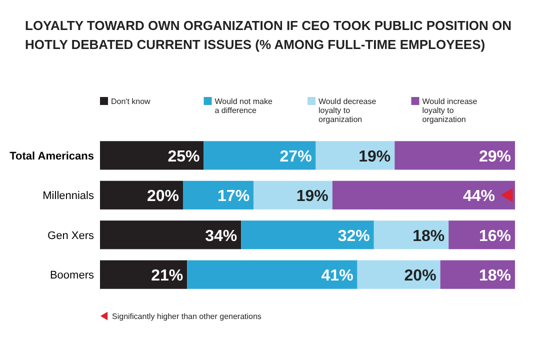 This screenshot has height=340, width=539. I want to click on data-label: 34%, so click(221, 236).